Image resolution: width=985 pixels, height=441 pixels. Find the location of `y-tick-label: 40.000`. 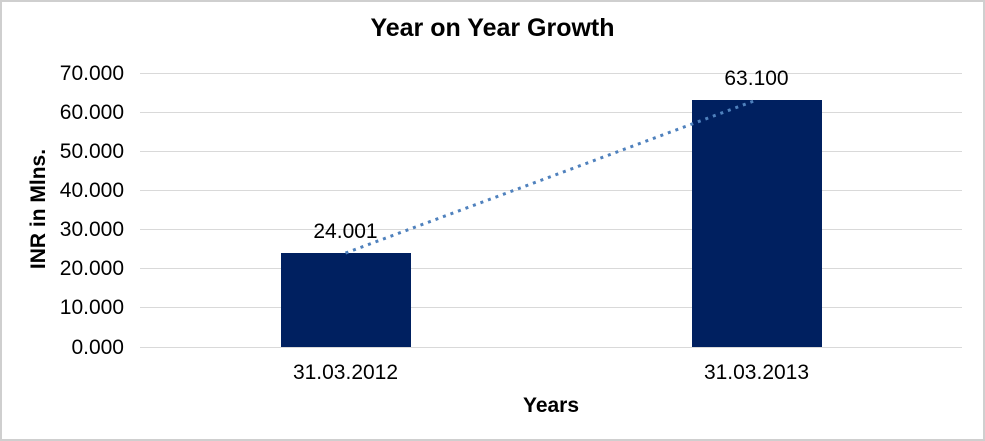

y-tick-label: 40.000 is located at coordinates (91, 190).